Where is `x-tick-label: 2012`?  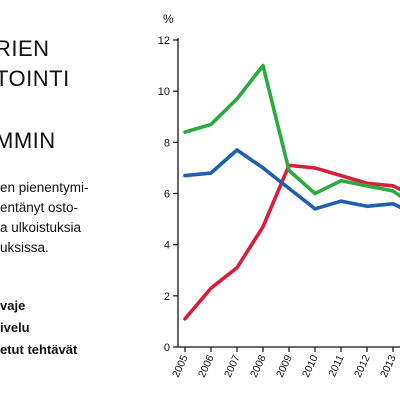
x-tick-label: 2012 is located at coordinates (362, 366).